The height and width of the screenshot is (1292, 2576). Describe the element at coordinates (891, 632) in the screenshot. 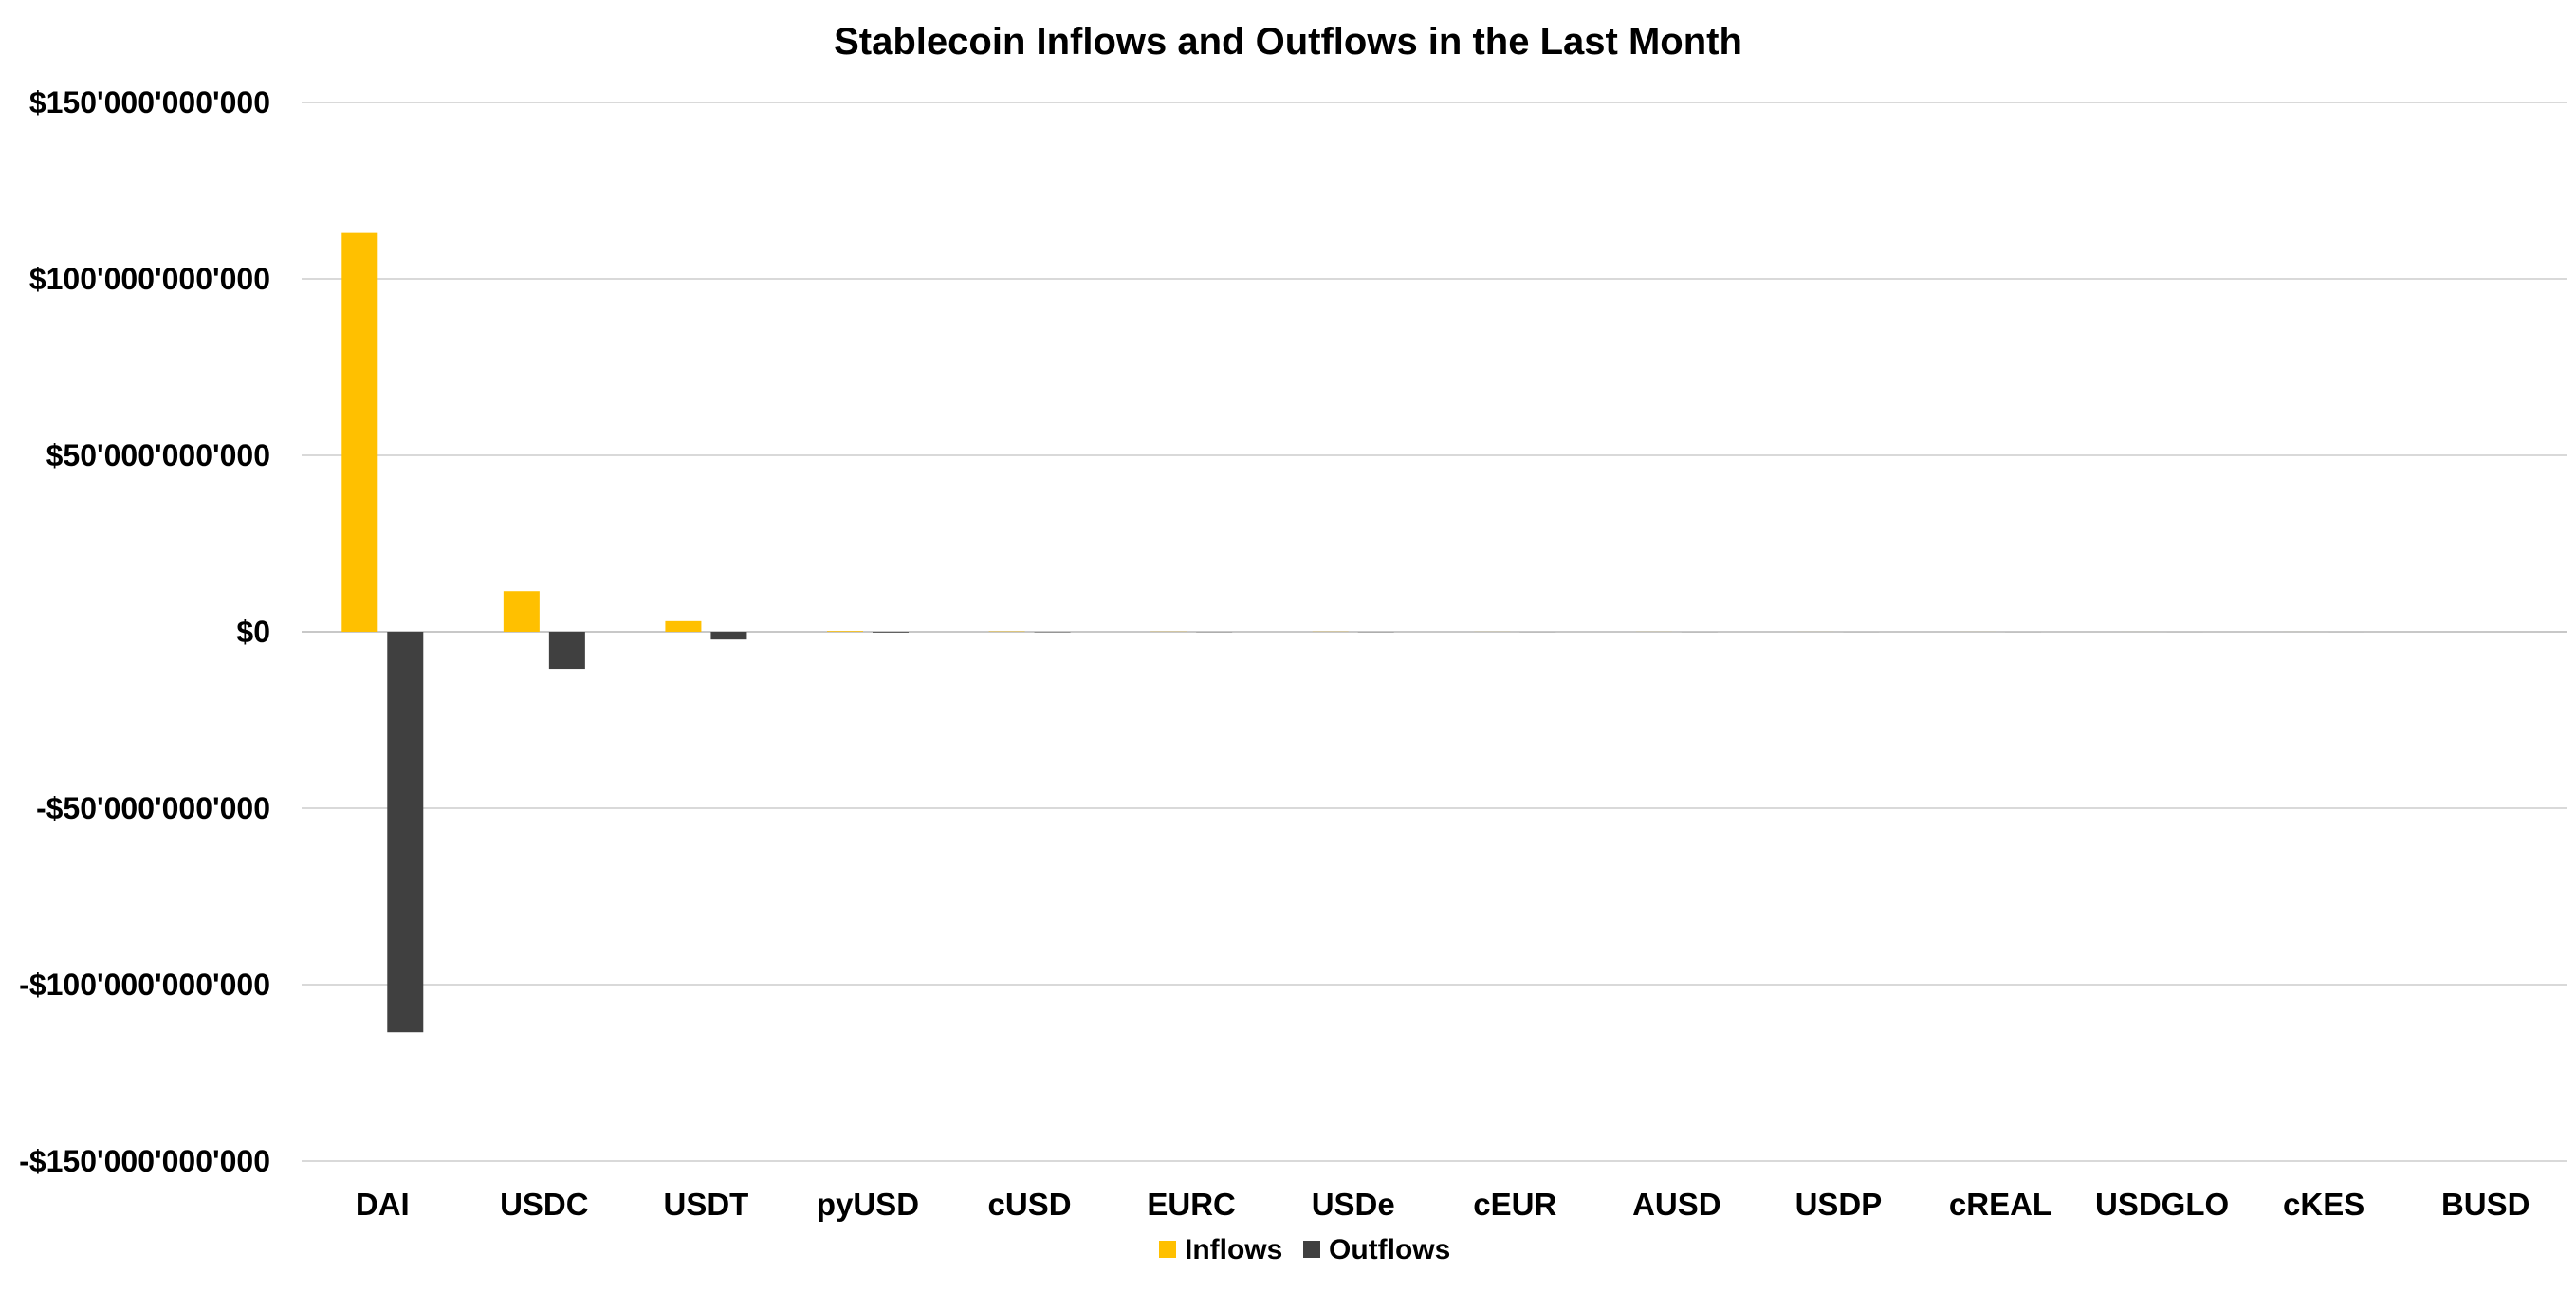

I see `bar-outflows-pyusd` at that location.